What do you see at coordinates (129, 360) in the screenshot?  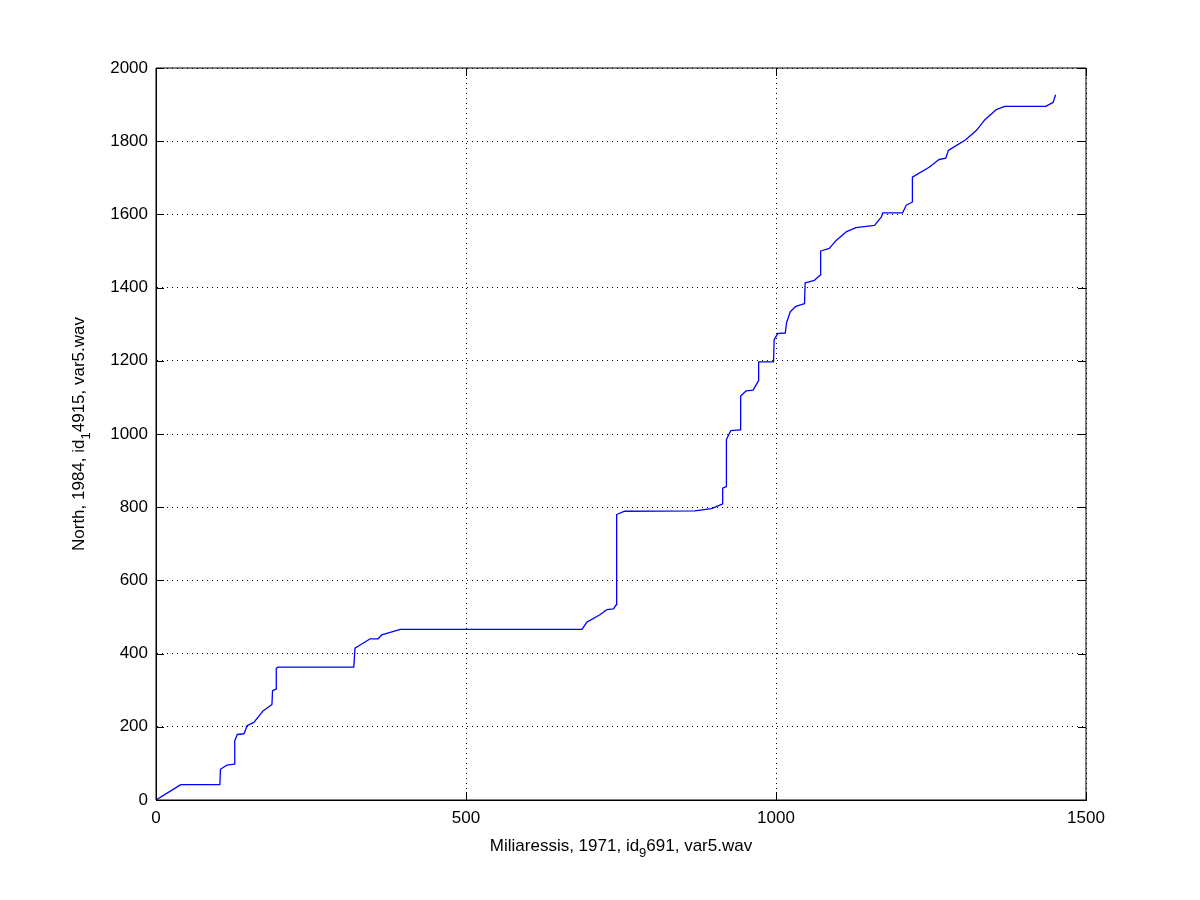 I see `y-tick-label: 1200` at bounding box center [129, 360].